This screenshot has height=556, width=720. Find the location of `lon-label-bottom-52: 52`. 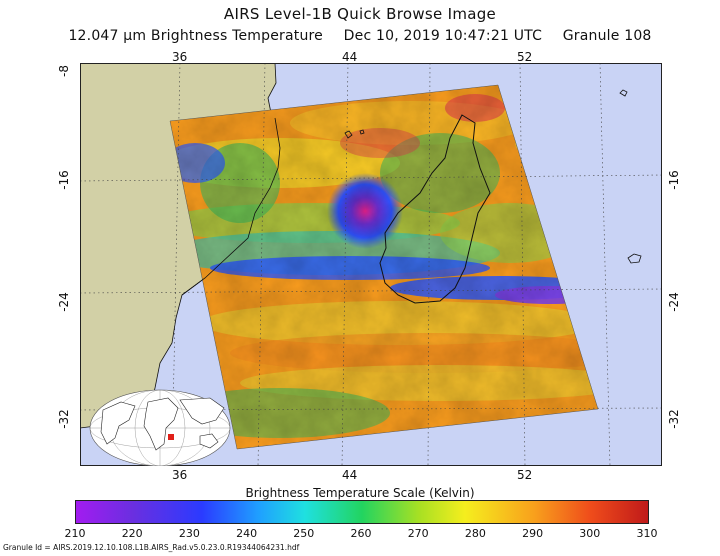

lon-label-bottom-52: 52 is located at coordinates (525, 475).